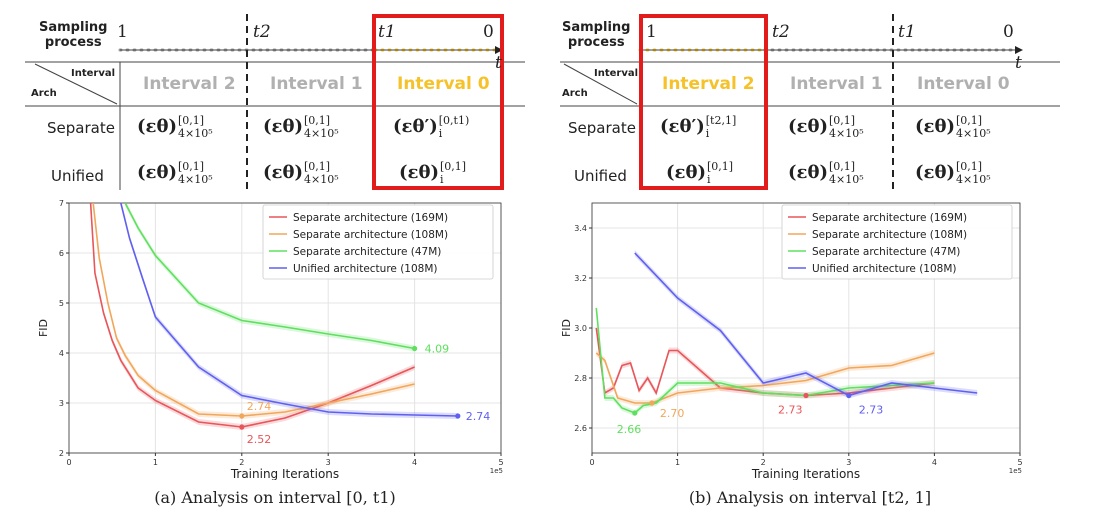  What do you see at coordinates (175, 173) in the screenshot?
I see `cell-unified-interval2: (εθ) [0,1] 4×10⁵` at bounding box center [175, 173].